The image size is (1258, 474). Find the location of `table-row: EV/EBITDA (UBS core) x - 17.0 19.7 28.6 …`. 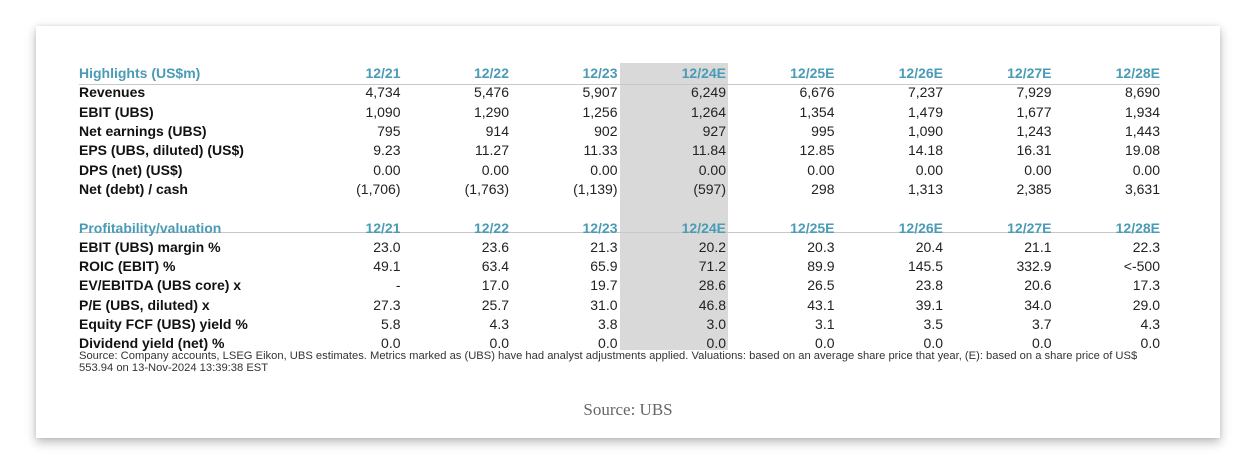

table-row: EV/EBITDA (UBS core) x - 17.0 19.7 28.6 … is located at coordinates (619, 285).